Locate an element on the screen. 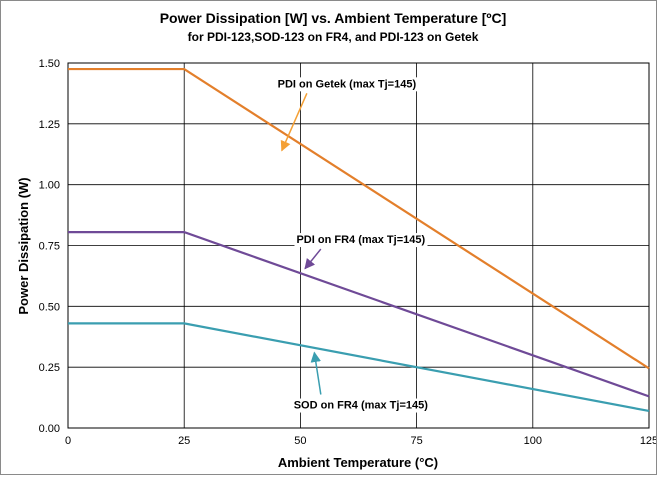  y-tick-label: 0.50 is located at coordinates (49, 307).